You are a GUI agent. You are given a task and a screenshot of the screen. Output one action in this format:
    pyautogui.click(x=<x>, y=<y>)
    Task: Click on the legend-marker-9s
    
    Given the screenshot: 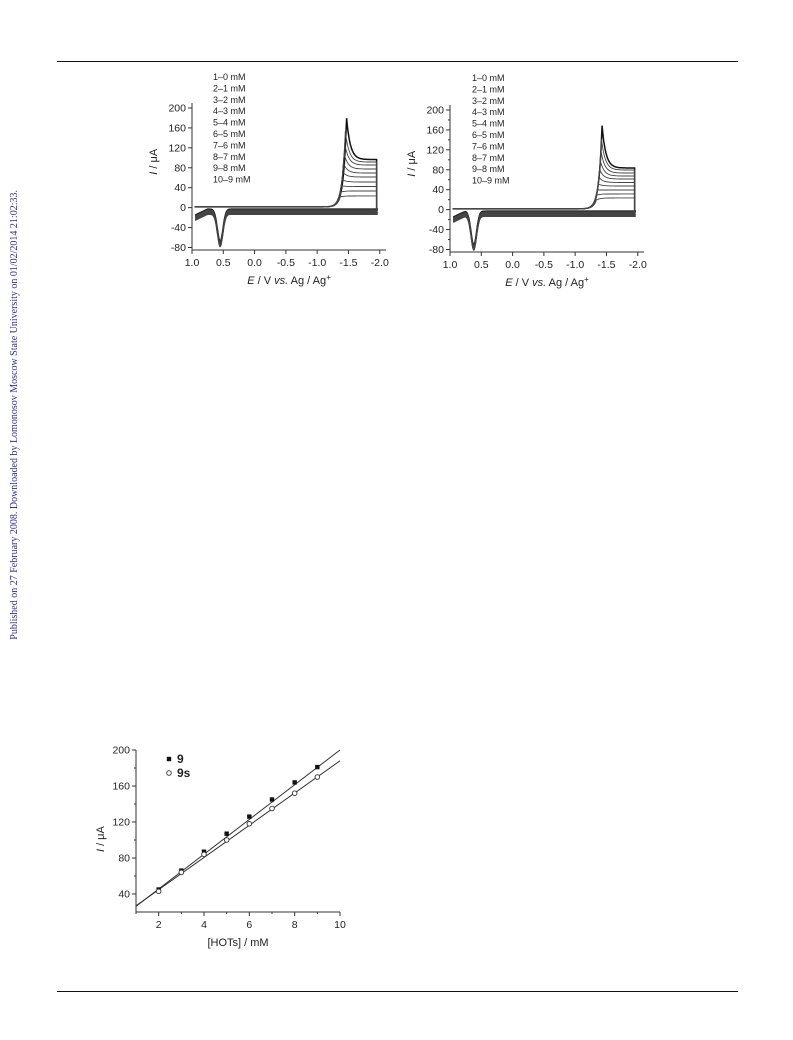 What is the action you would take?
    pyautogui.click(x=169, y=773)
    